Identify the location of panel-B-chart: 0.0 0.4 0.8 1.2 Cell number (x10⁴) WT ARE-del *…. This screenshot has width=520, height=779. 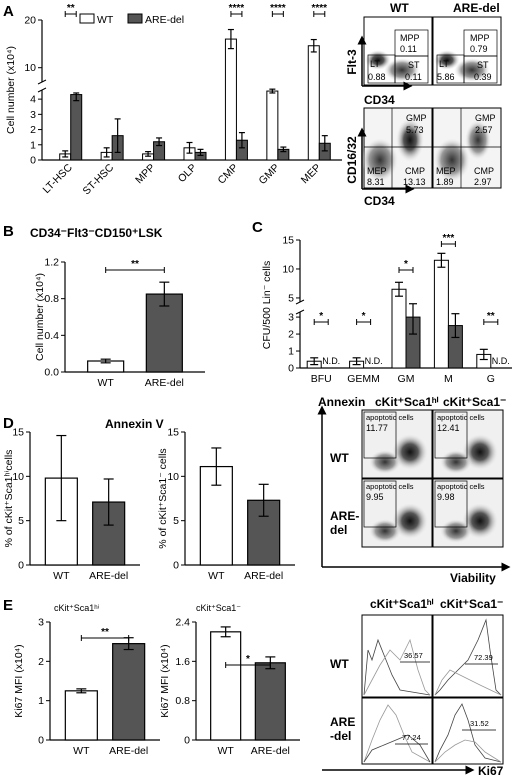
(119, 323).